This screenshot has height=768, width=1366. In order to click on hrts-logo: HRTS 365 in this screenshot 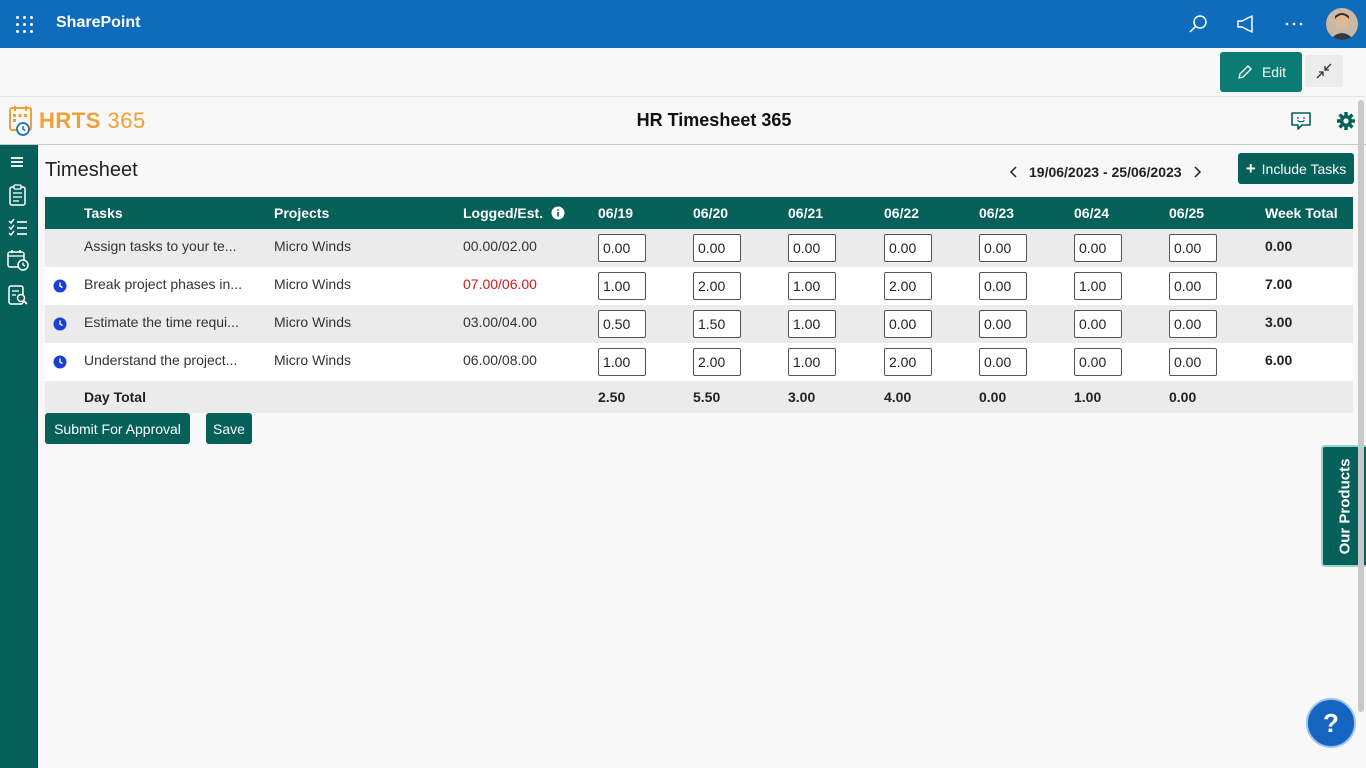, I will do `click(77, 121)`.